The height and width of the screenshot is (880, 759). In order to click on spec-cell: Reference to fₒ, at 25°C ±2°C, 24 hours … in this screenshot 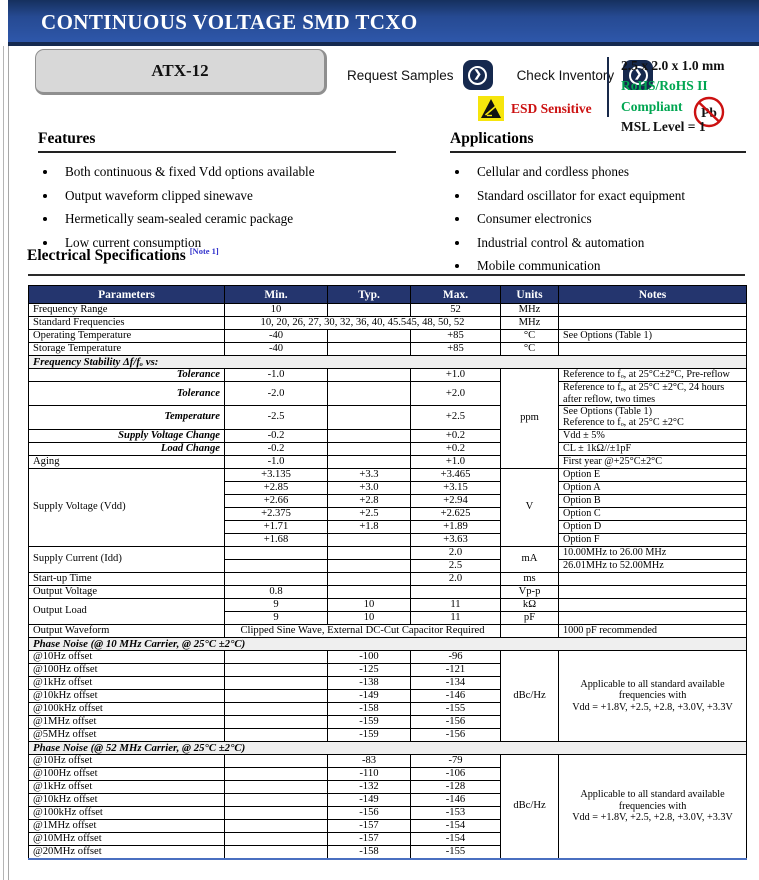, I will do `click(652, 393)`.